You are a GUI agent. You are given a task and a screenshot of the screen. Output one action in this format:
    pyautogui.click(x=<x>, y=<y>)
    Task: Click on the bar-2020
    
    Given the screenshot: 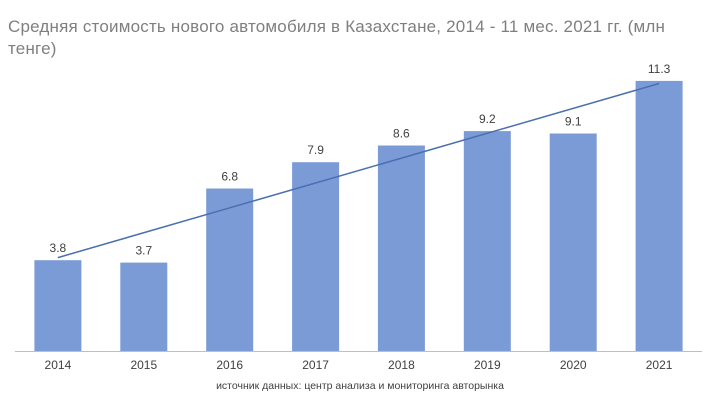 What is the action you would take?
    pyautogui.click(x=573, y=242)
    